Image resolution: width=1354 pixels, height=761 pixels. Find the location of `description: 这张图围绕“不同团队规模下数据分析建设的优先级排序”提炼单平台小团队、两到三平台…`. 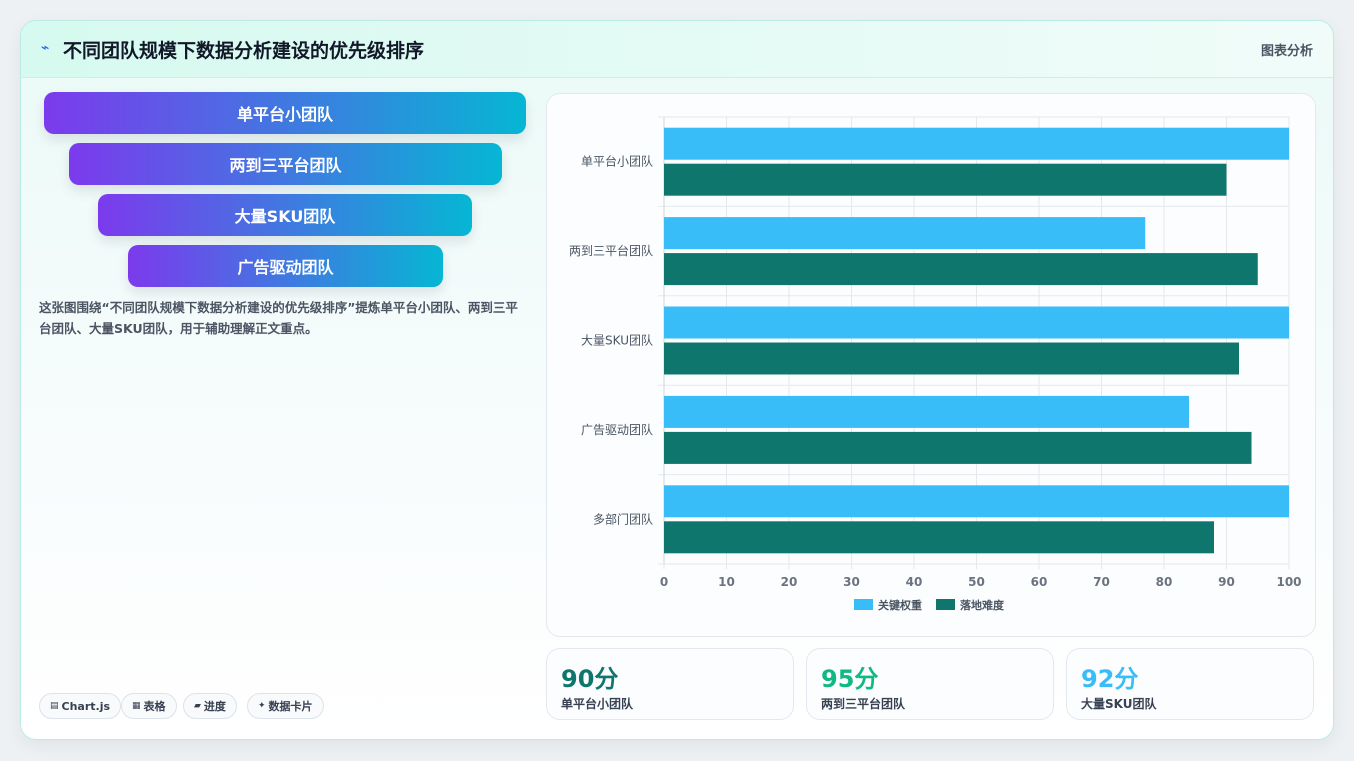

description: 这张图围绕“不同团队规模下数据分析建设的优先级排序”提炼单平台小团队、两到三平台… is located at coordinates (278, 318).